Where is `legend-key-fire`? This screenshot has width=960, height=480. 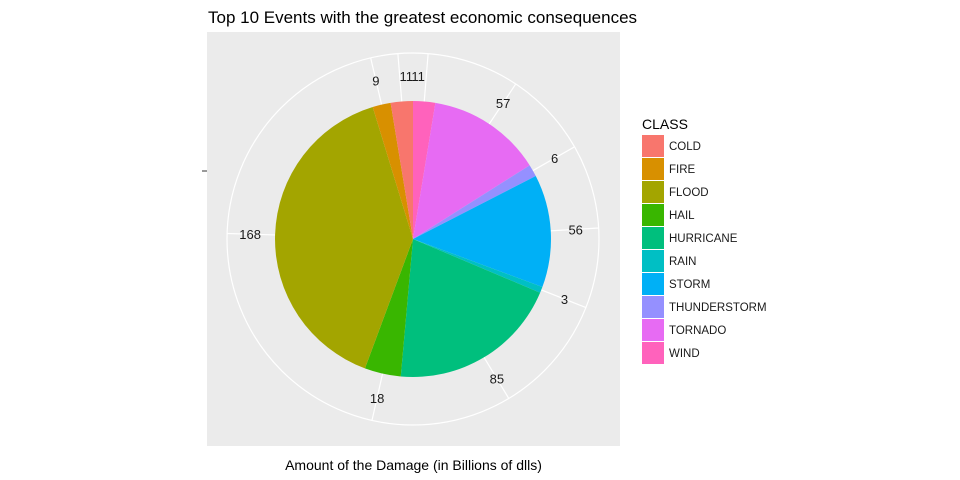 legend-key-fire is located at coordinates (653, 169).